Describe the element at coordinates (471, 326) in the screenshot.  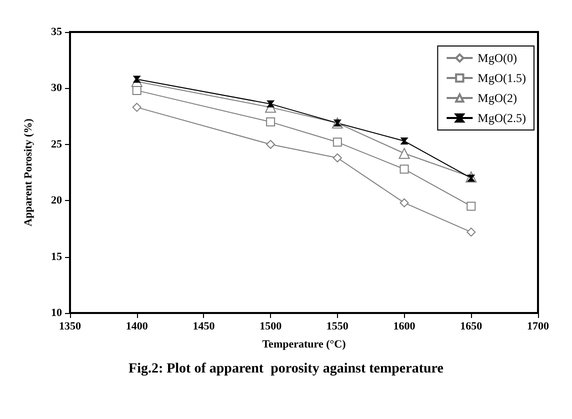
I see `x-tick-label: 1650` at that location.